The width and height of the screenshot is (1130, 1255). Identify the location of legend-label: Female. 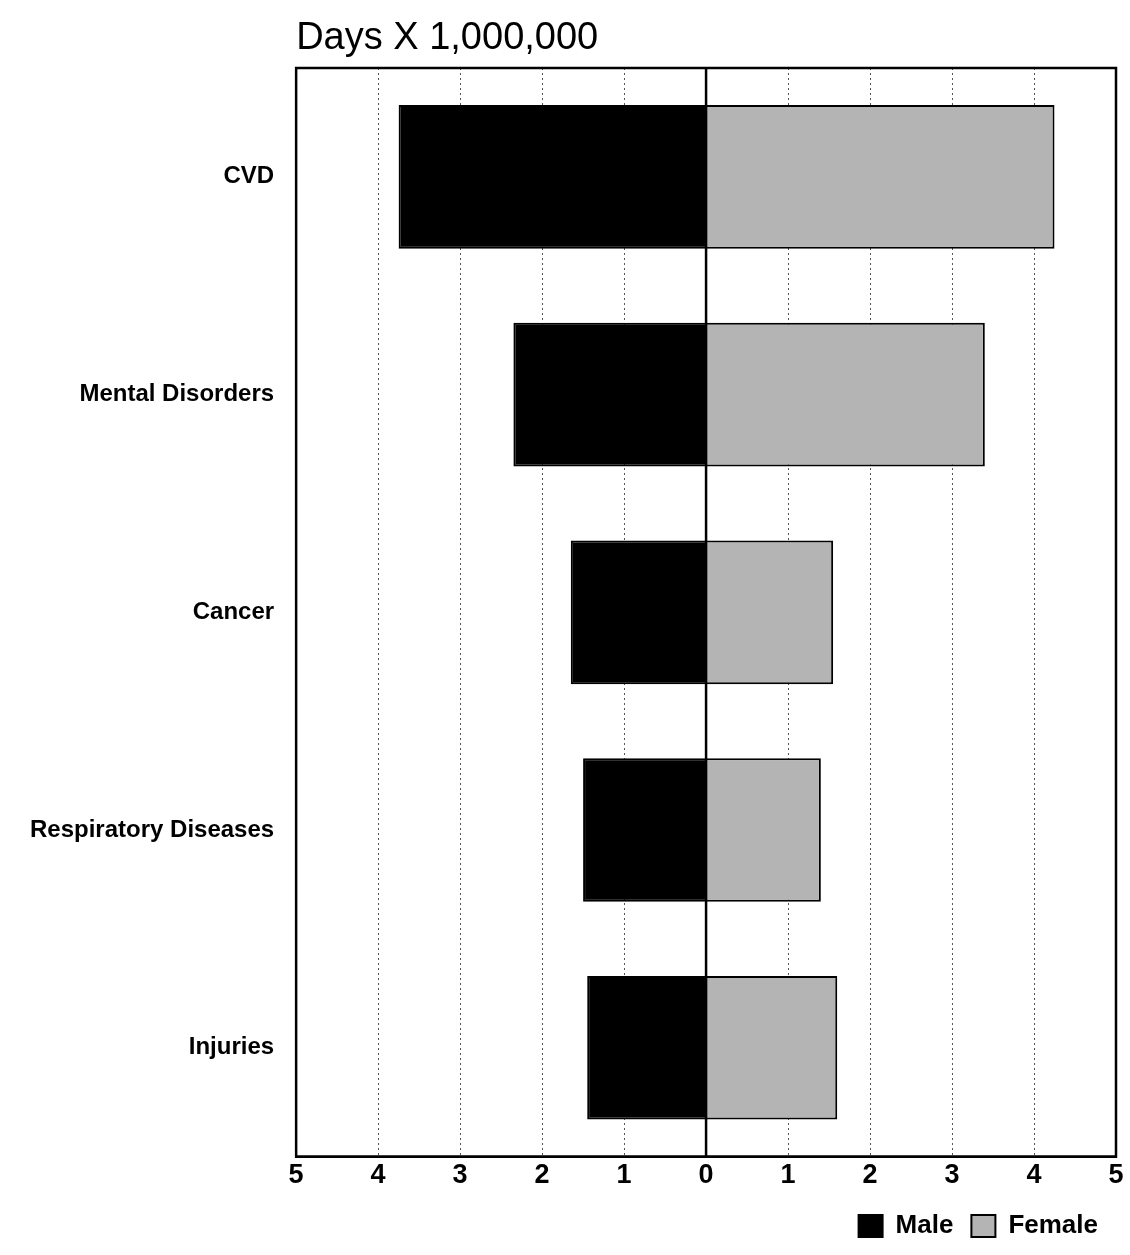
(1053, 1224).